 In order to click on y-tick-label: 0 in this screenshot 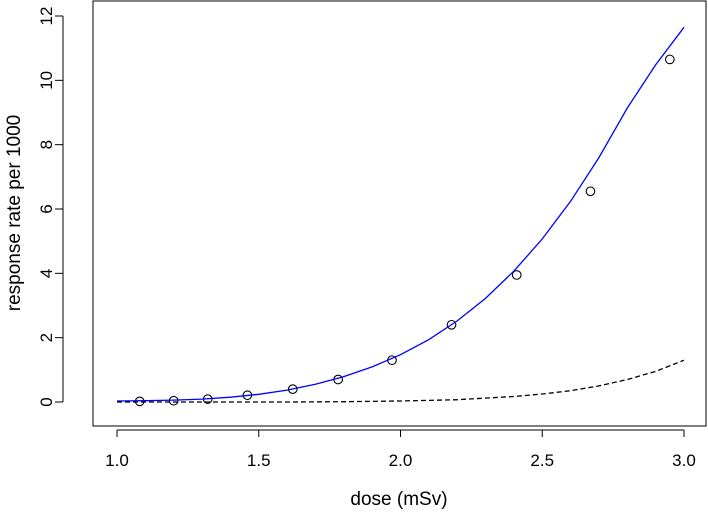, I will do `click(46, 401)`.